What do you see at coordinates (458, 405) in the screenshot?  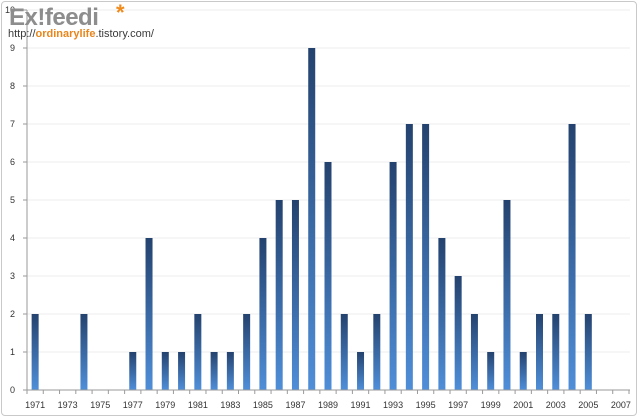 I see `x-tick-label: 1997` at bounding box center [458, 405].